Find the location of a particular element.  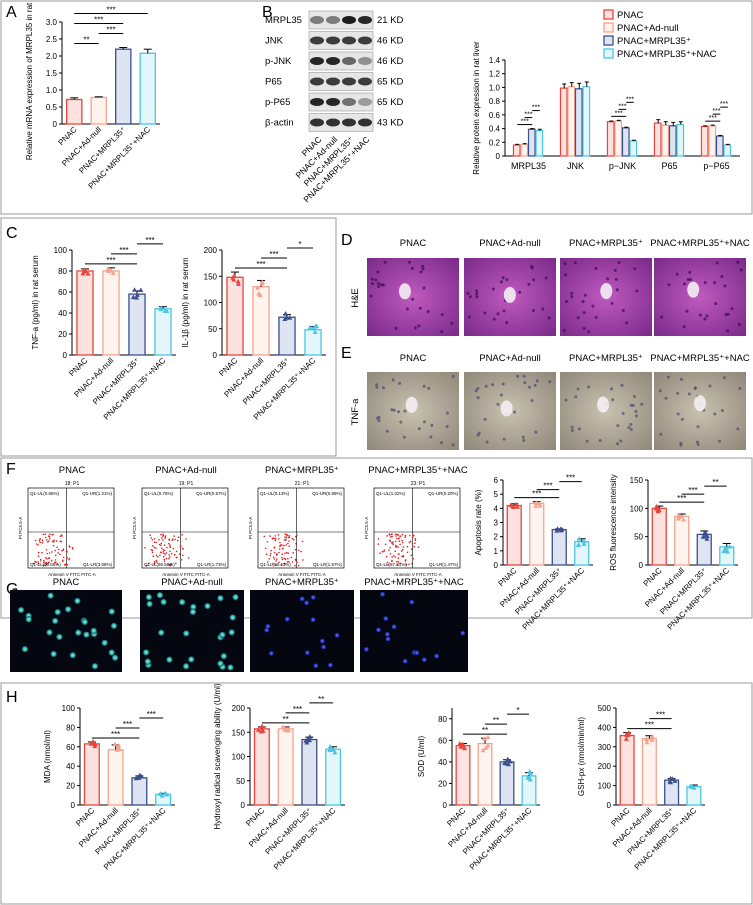

sig-label: * is located at coordinates (517, 710).